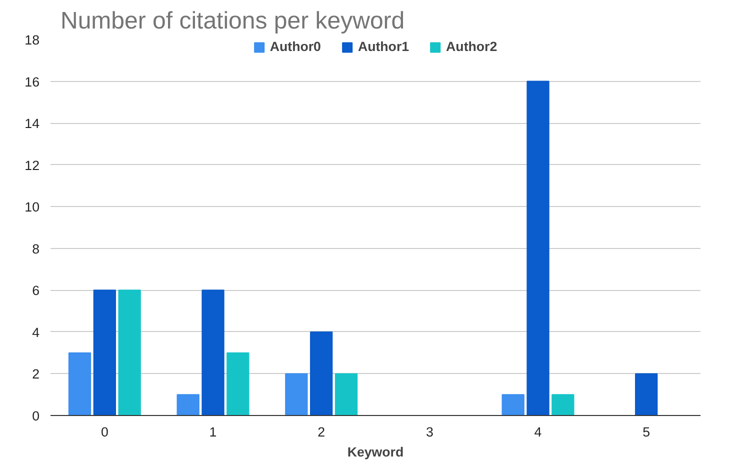 The height and width of the screenshot is (464, 752). I want to click on x-tick-label: 0, so click(104, 432).